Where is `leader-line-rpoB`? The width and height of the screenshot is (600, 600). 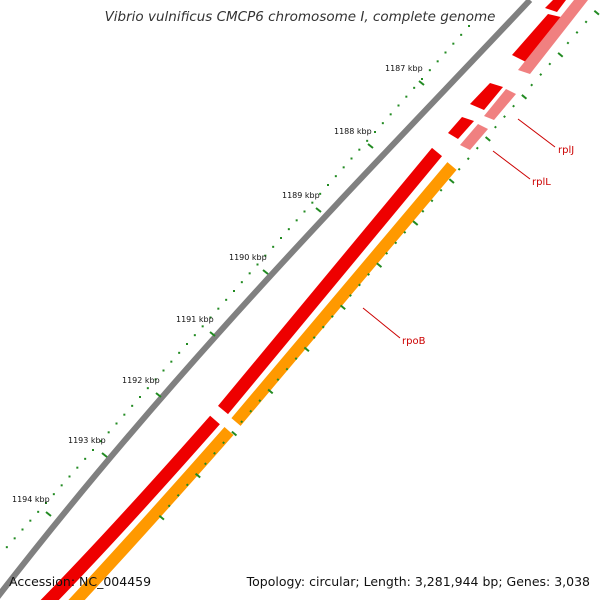
leader-line-rpoB is located at coordinates (381, 323).